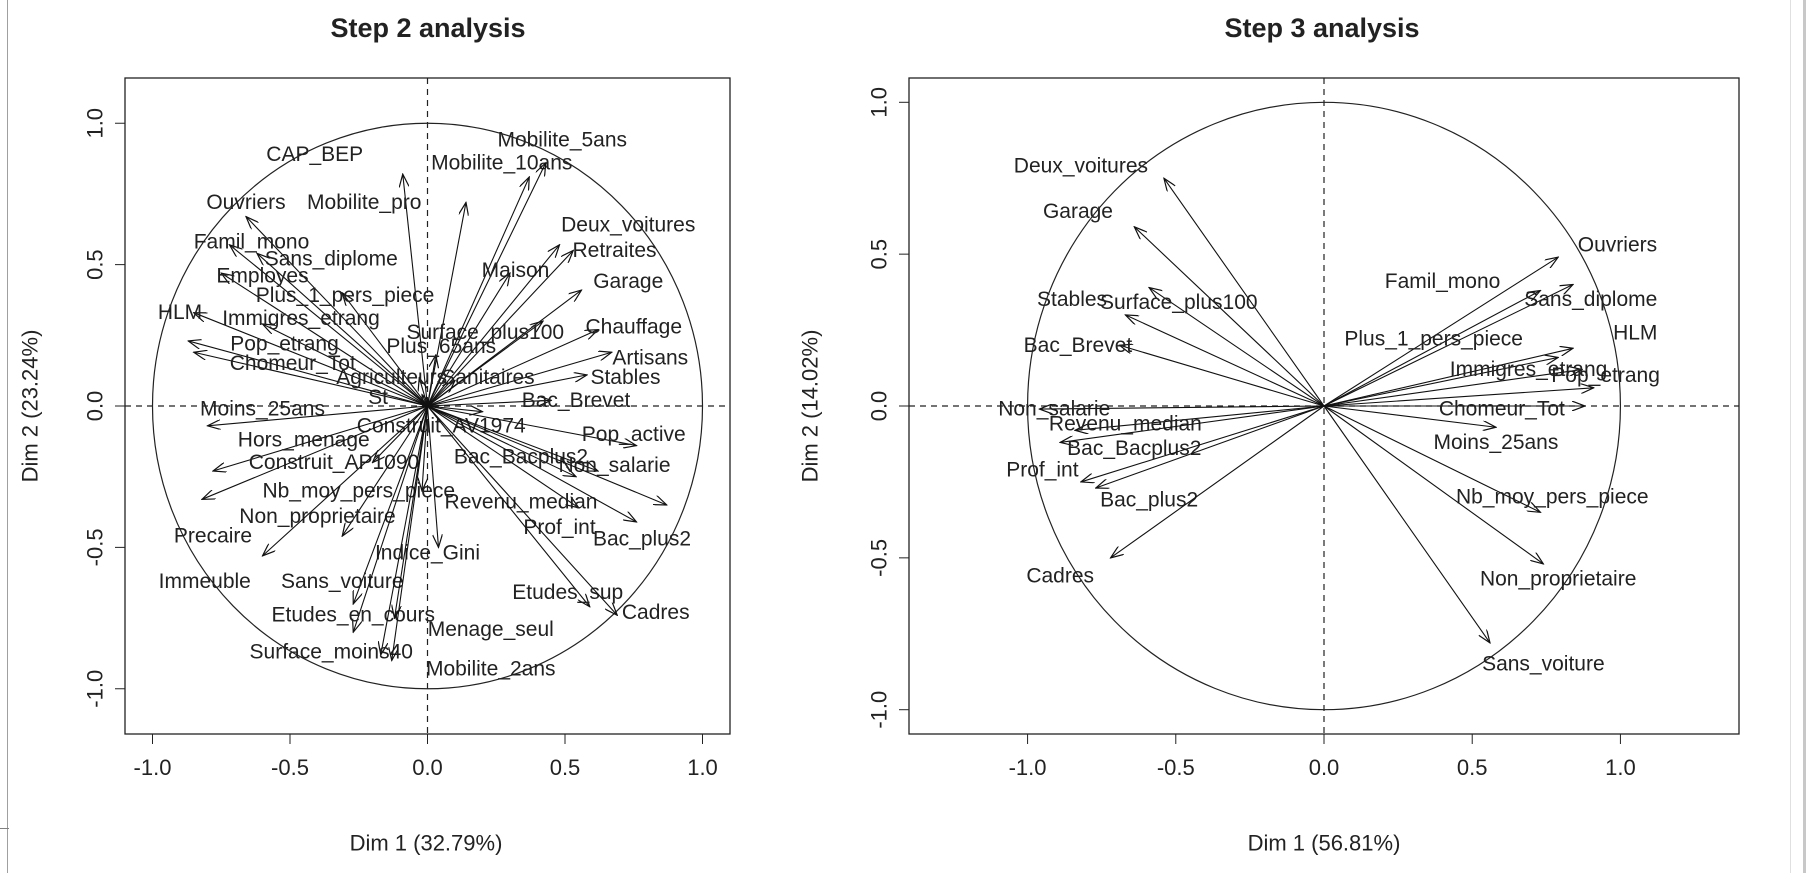 The height and width of the screenshot is (873, 1806). What do you see at coordinates (491, 668) in the screenshot?
I see `chart-0-label-mobilite-2ans: Mobilite_2ans` at bounding box center [491, 668].